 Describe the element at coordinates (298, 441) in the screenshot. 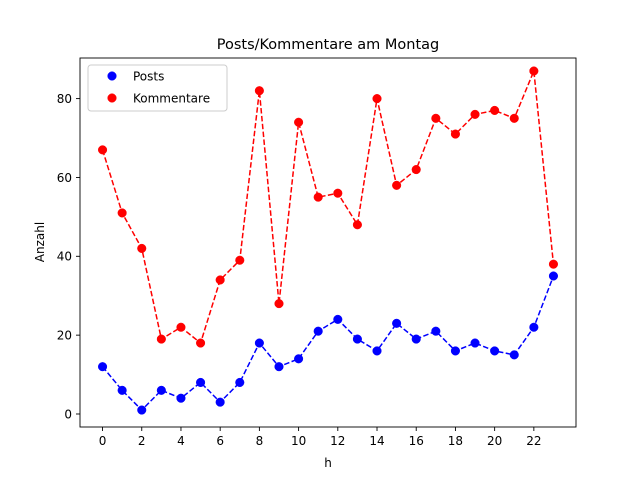

I see `x-tick-label: 10` at that location.